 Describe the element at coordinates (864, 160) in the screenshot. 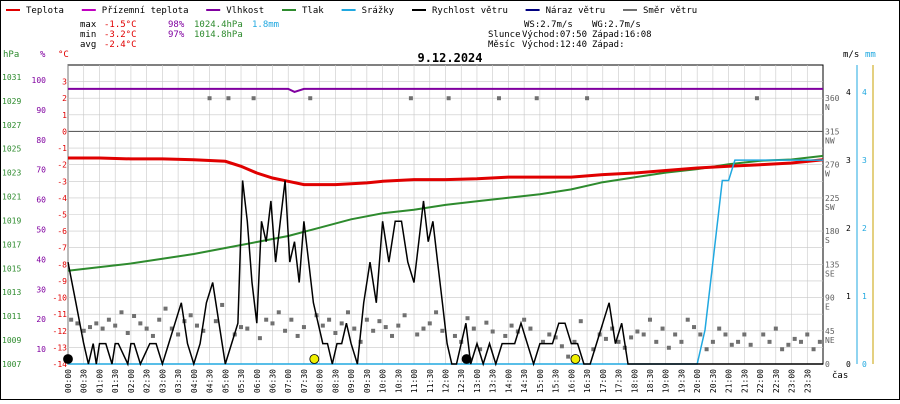

I see `rain-tick-label: 3` at that location.